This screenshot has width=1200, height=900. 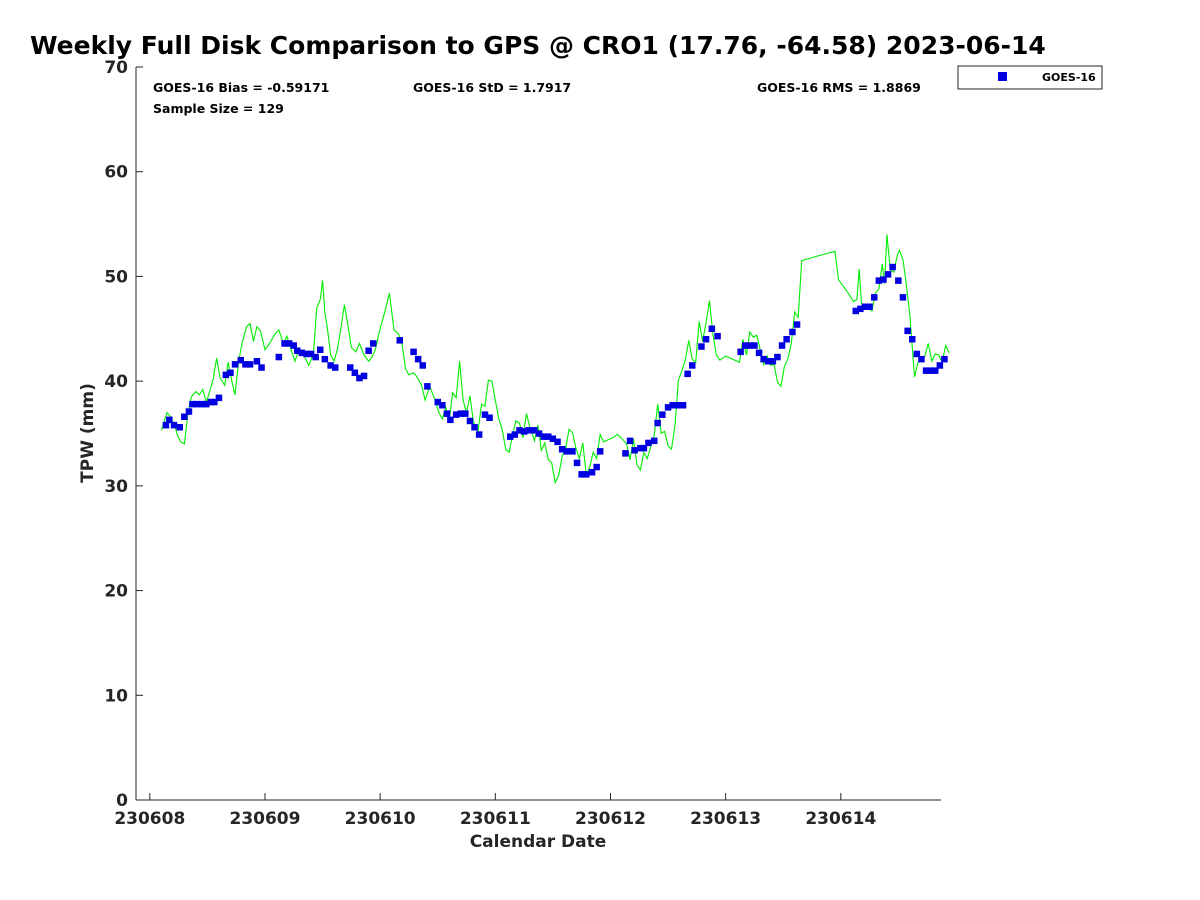 What do you see at coordinates (88, 433) in the screenshot?
I see `y-axis-label: TPW (mm)` at bounding box center [88, 433].